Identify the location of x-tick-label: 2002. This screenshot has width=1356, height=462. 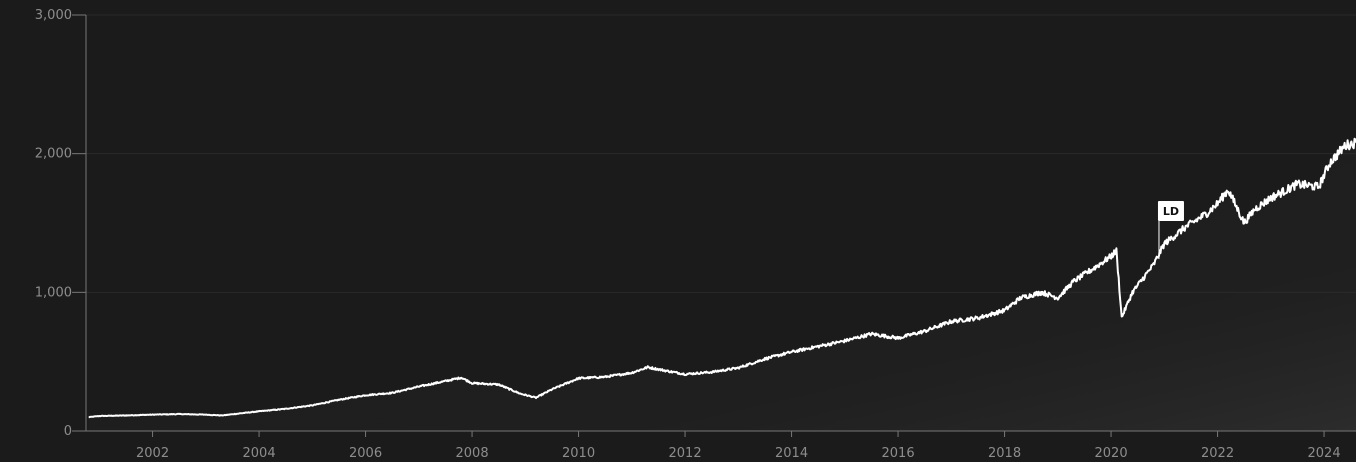
(152, 453).